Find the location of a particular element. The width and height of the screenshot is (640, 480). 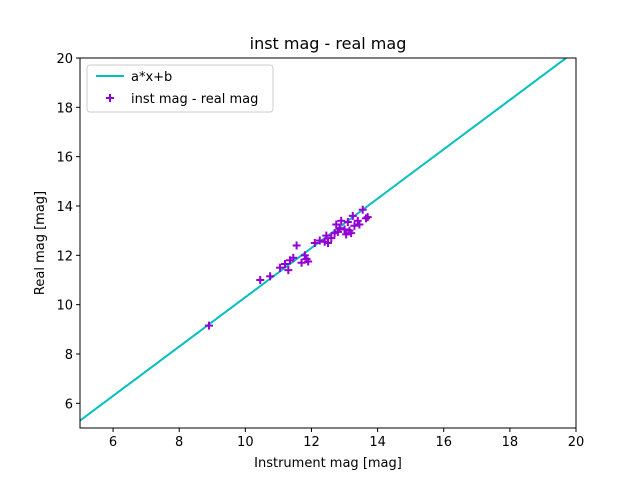

y-tick-label: 10 is located at coordinates (64, 306).